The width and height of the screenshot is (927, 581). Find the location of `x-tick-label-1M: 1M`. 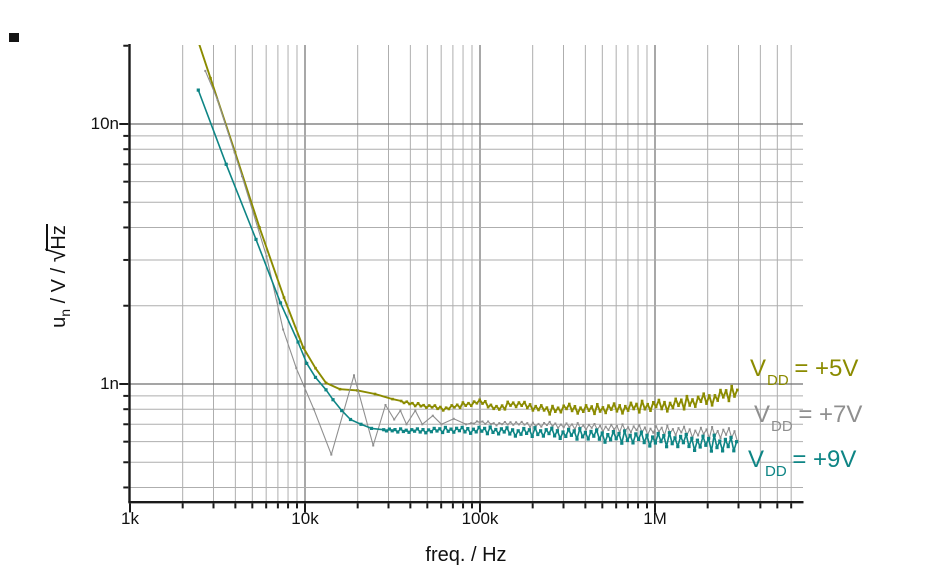

x-tick-label-1M: 1M is located at coordinates (655, 518).